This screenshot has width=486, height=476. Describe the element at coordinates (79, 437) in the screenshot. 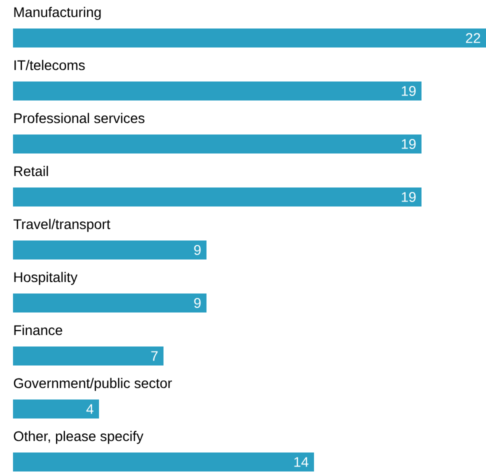

I see `y-tick-label: Other, please specify` at that location.